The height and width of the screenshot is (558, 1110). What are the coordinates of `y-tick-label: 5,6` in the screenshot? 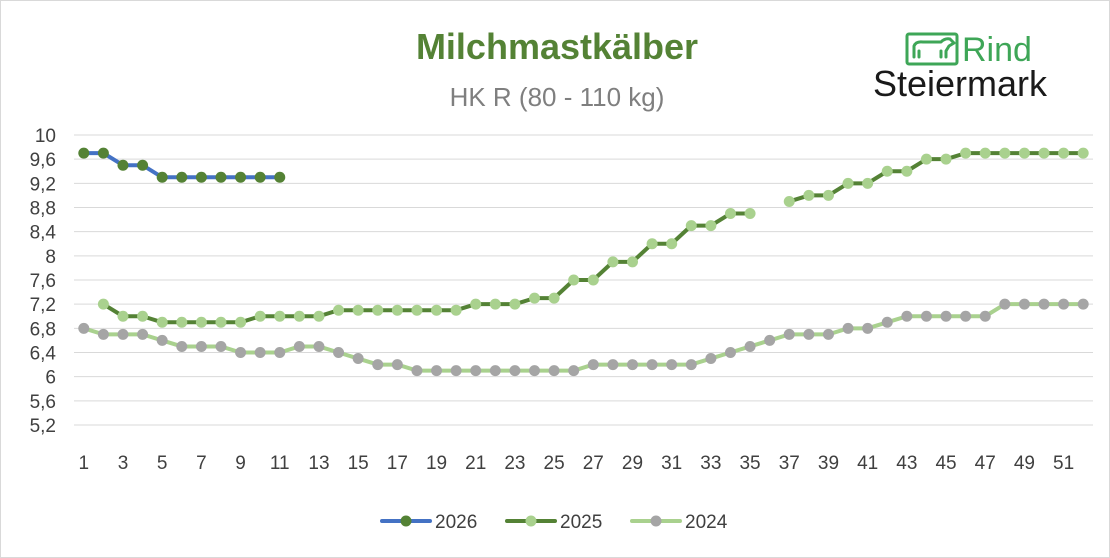 It's located at (43, 402).